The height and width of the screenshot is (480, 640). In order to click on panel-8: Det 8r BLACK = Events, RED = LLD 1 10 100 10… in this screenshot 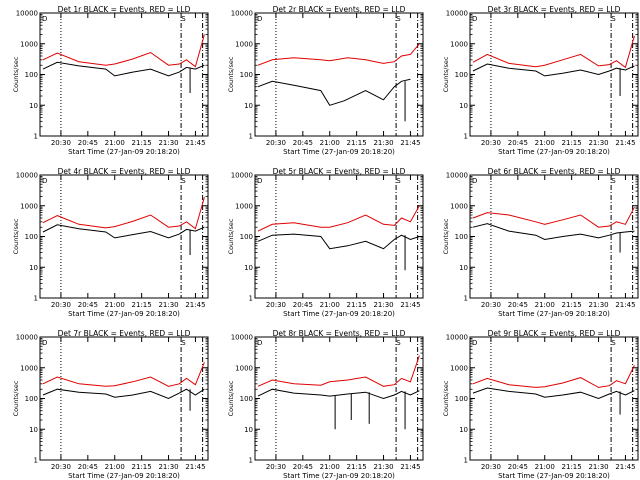, I will do `click(325, 404)`.